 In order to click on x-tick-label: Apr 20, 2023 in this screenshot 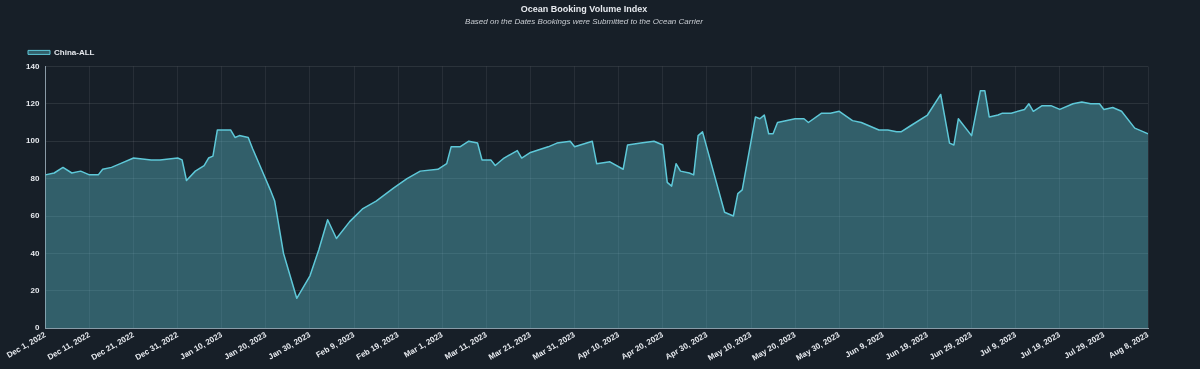, I will do `click(642, 345)`.